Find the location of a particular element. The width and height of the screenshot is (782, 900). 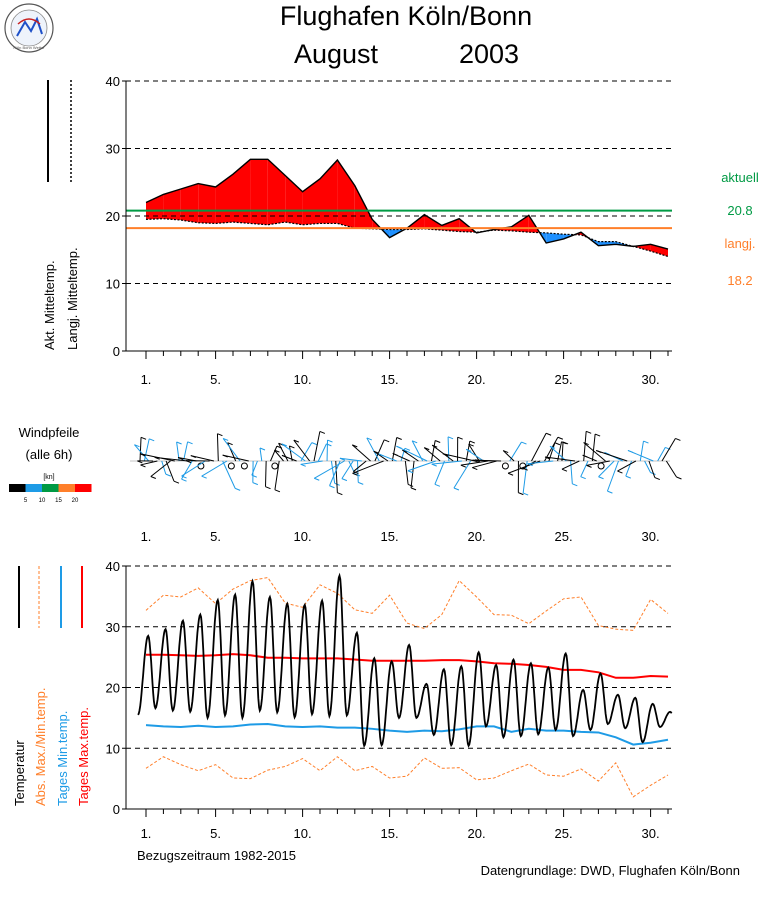

wind-x-ticks: 1. 5. 10. 15. 20. 25. 30. is located at coordinates (400, 536).